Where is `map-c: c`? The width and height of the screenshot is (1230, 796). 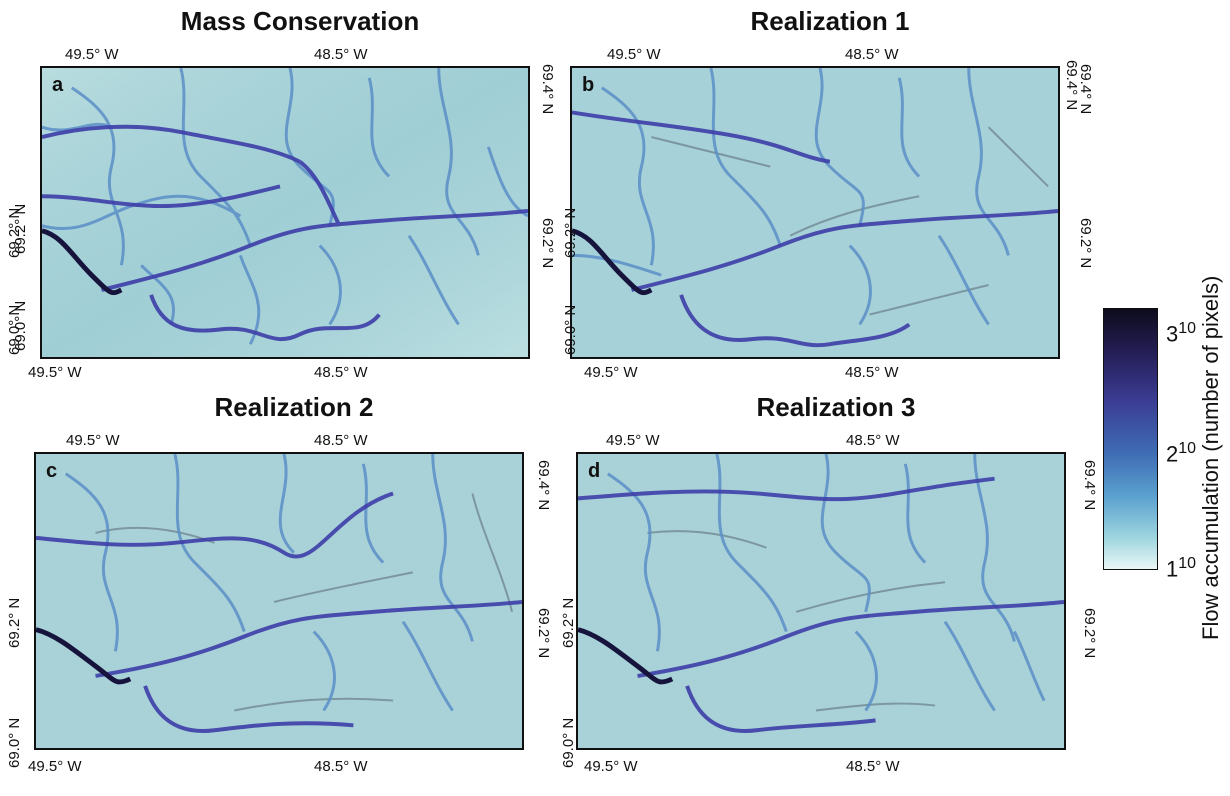
map-c: c is located at coordinates (279, 601).